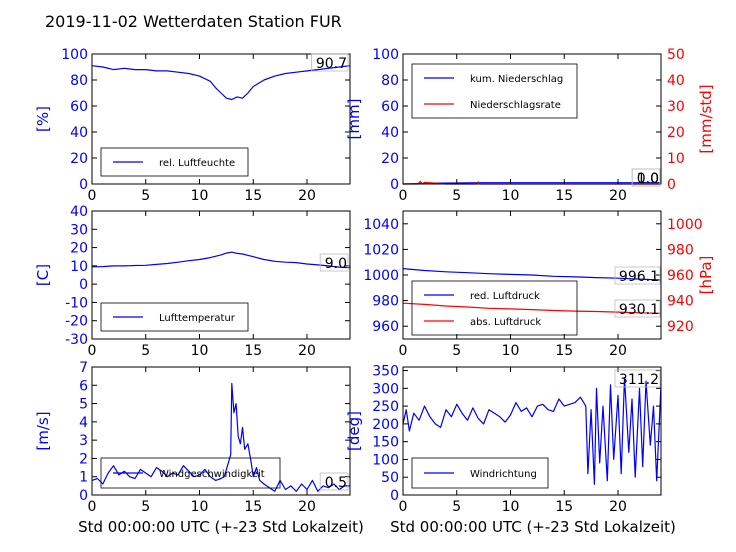 Image resolution: width=736 pixels, height=552 pixels. I want to click on legend-label: Windgeschwindigkeit, so click(212, 474).